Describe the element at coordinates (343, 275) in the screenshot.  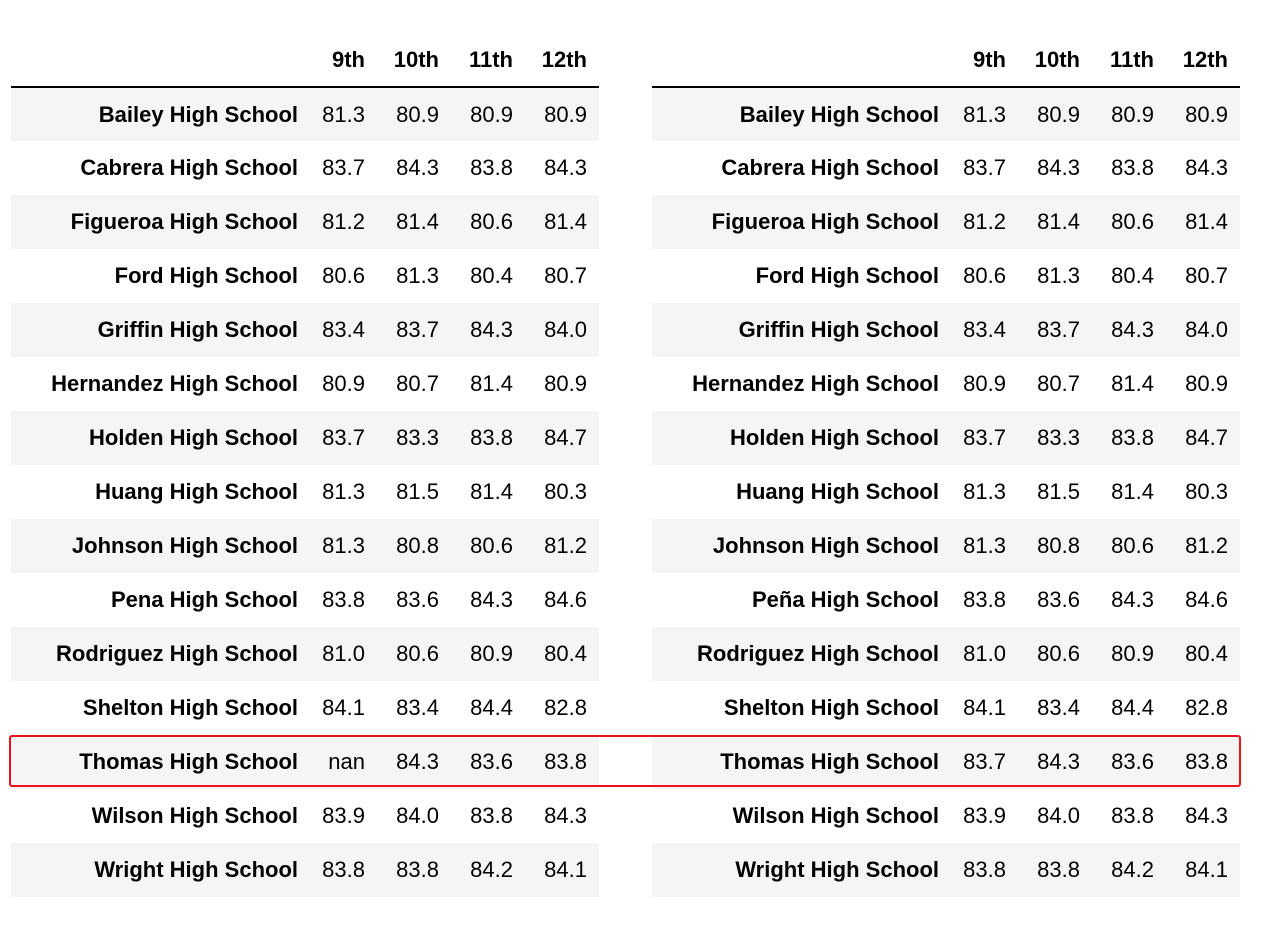
I see `score-cell-9th: 80.6` at that location.